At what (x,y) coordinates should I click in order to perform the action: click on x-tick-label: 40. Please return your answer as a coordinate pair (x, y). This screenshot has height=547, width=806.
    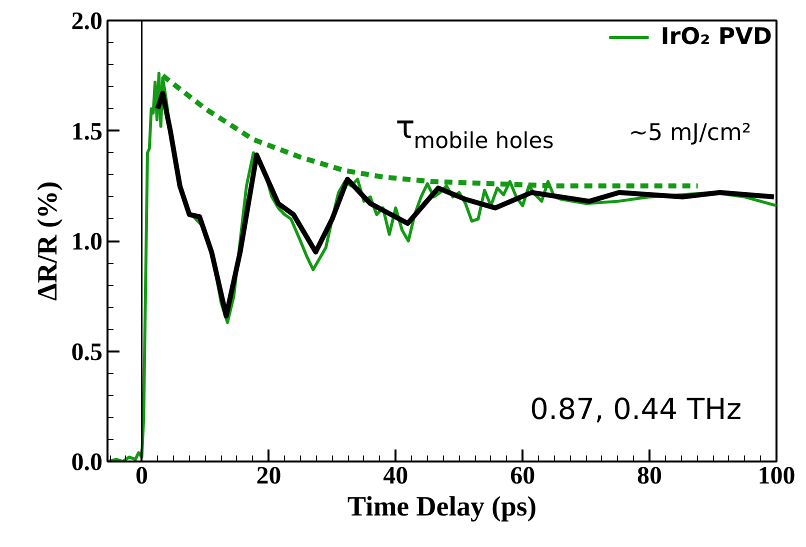
    Looking at the image, I should click on (395, 476).